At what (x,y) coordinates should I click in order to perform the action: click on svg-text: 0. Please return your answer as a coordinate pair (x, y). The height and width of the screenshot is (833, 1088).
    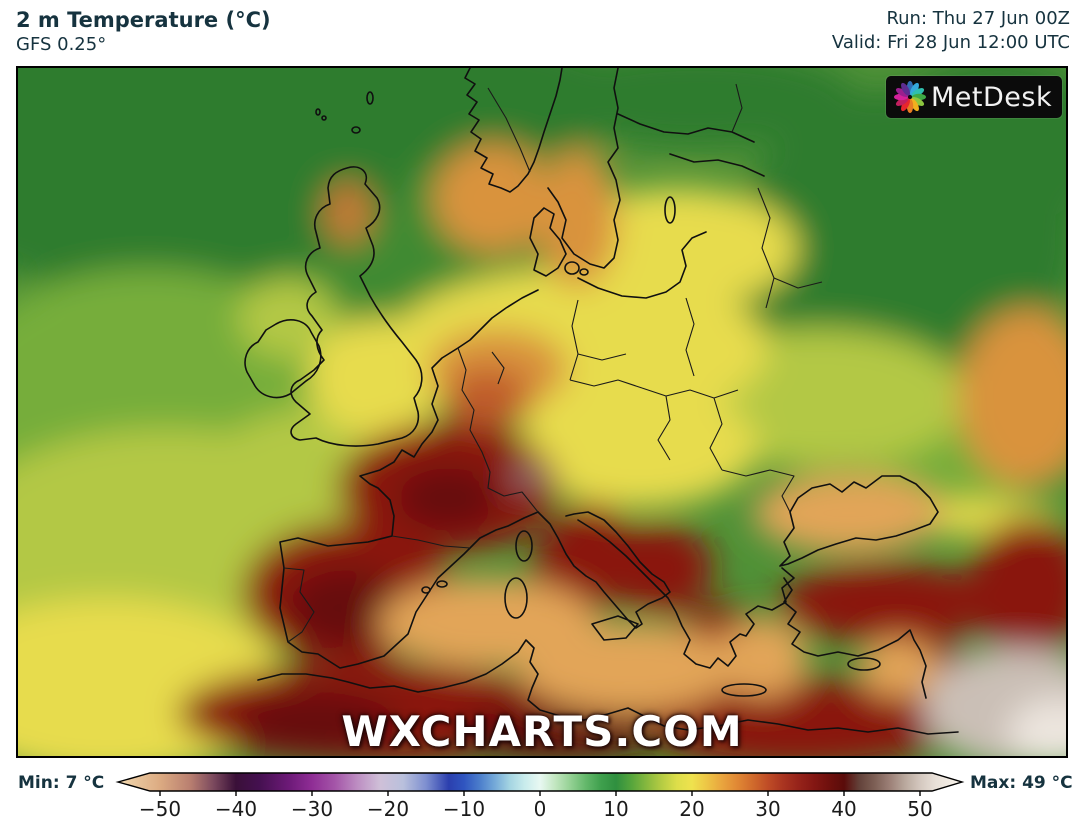
    Looking at the image, I should click on (540, 809).